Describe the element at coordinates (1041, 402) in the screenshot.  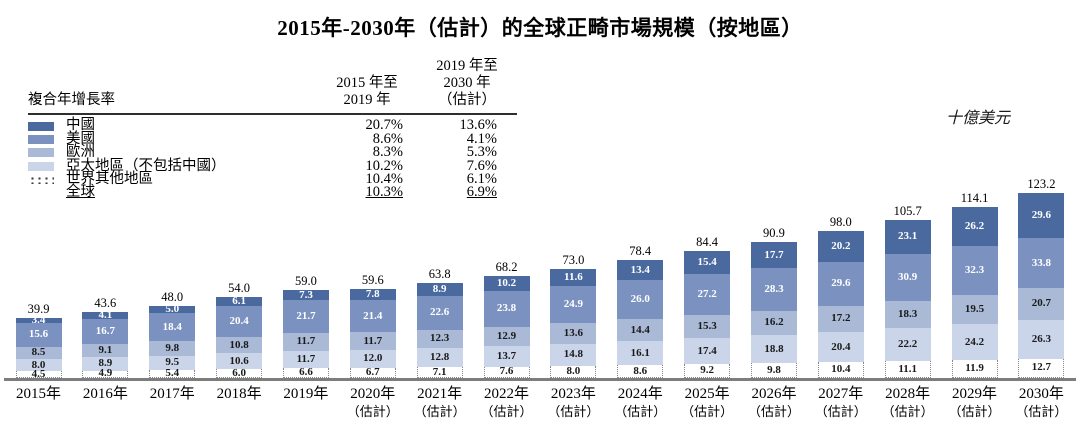
I see `x-axis-label-2030年: 2030年 （估計）` at that location.